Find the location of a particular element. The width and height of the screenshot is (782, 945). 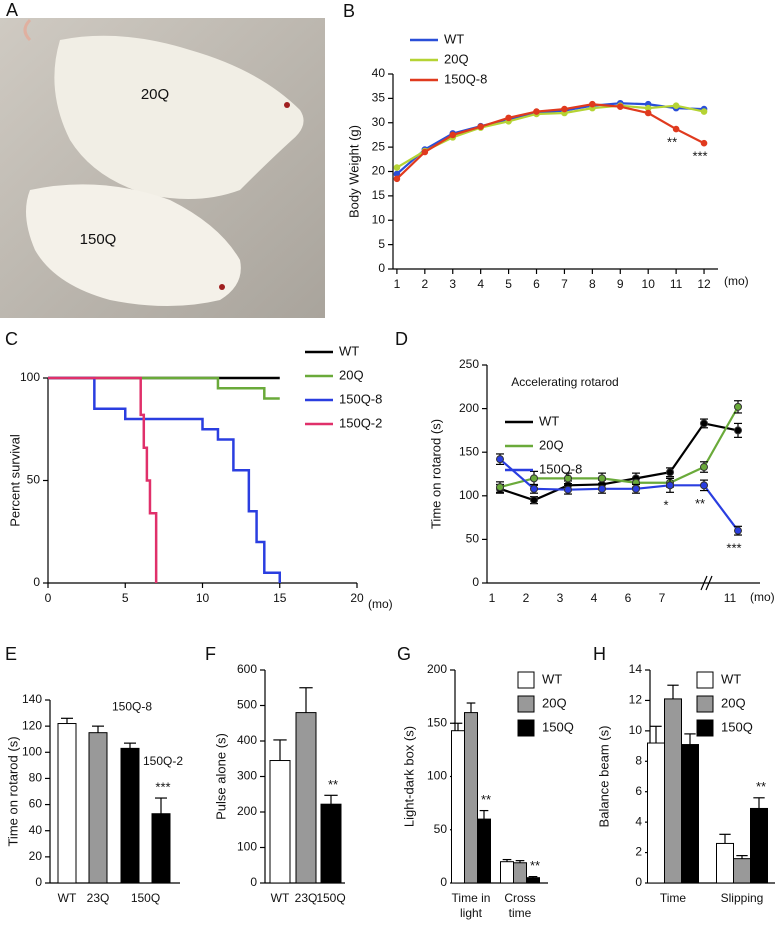

x-tick-label: 150Q is located at coordinates (330, 898).